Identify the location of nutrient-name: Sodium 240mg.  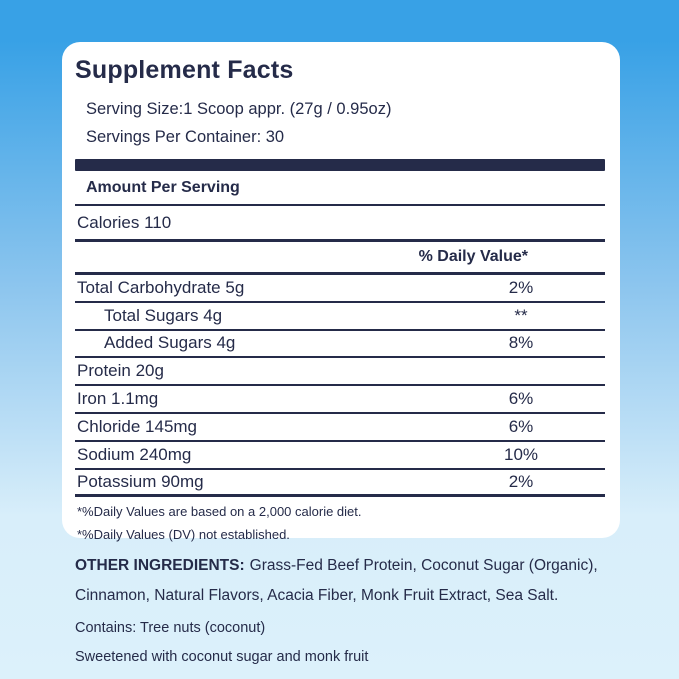
(134, 454).